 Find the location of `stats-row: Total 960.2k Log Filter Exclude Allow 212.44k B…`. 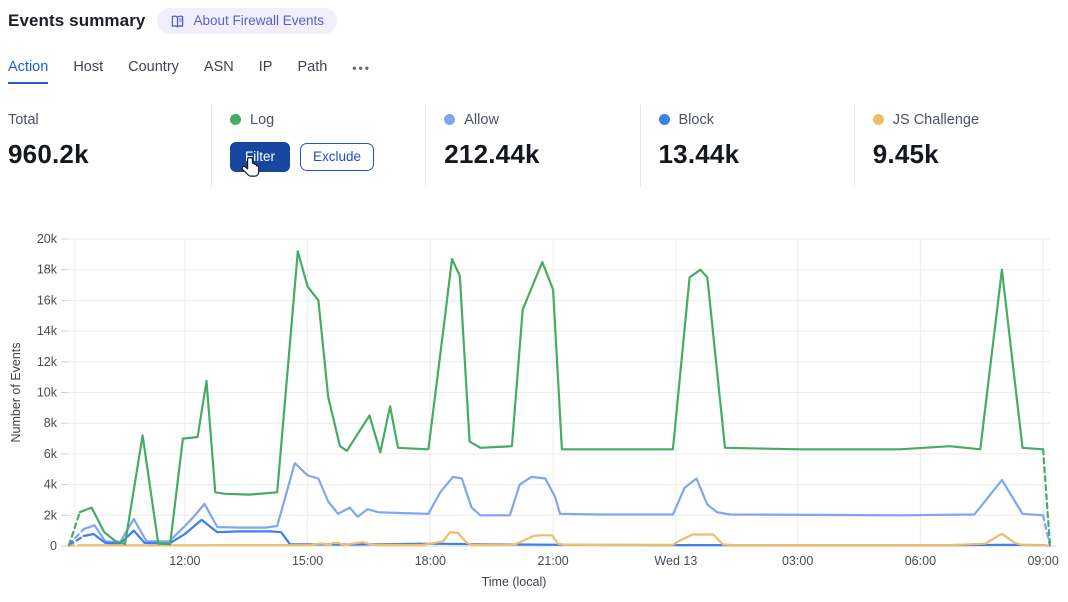

stats-row: Total 960.2k Log Filter Exclude Allow 212.44k B… is located at coordinates (534, 146).